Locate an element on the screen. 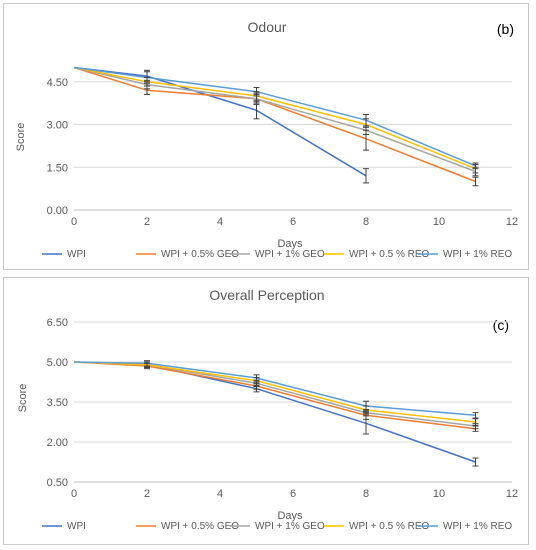 This screenshot has width=536, height=550. panel-label: (c) is located at coordinates (501, 325).